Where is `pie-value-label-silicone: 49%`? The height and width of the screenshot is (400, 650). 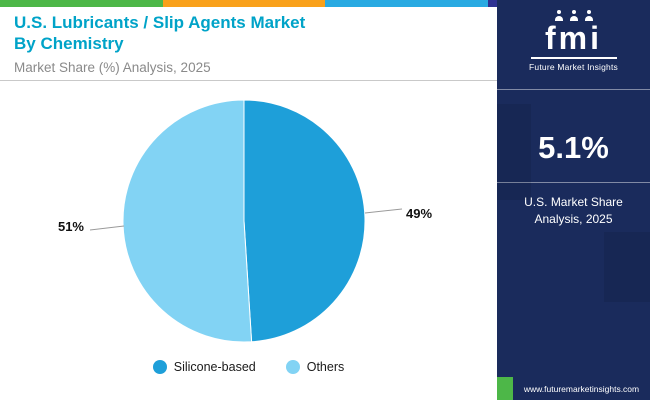
pie-value-label-silicone: 49% is located at coordinates (419, 213).